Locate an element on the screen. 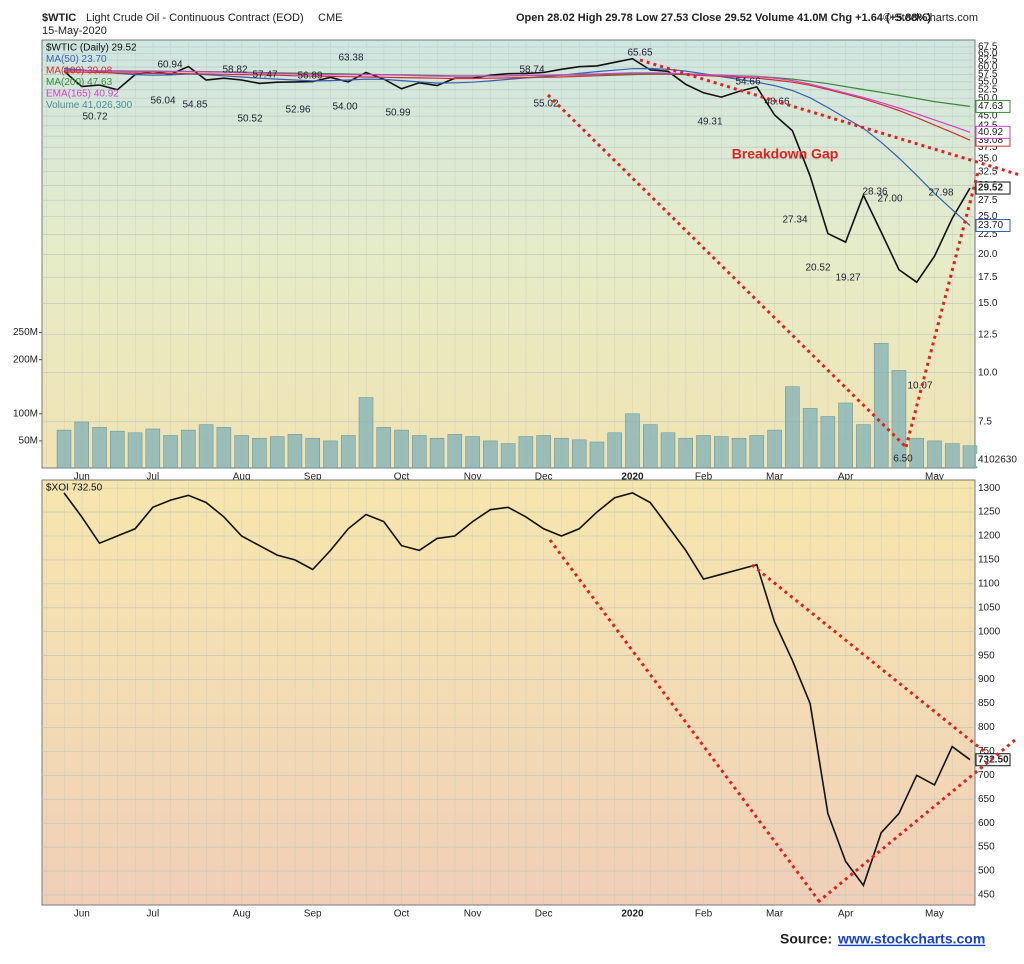  y-tick-label: 17.5 is located at coordinates (988, 277).